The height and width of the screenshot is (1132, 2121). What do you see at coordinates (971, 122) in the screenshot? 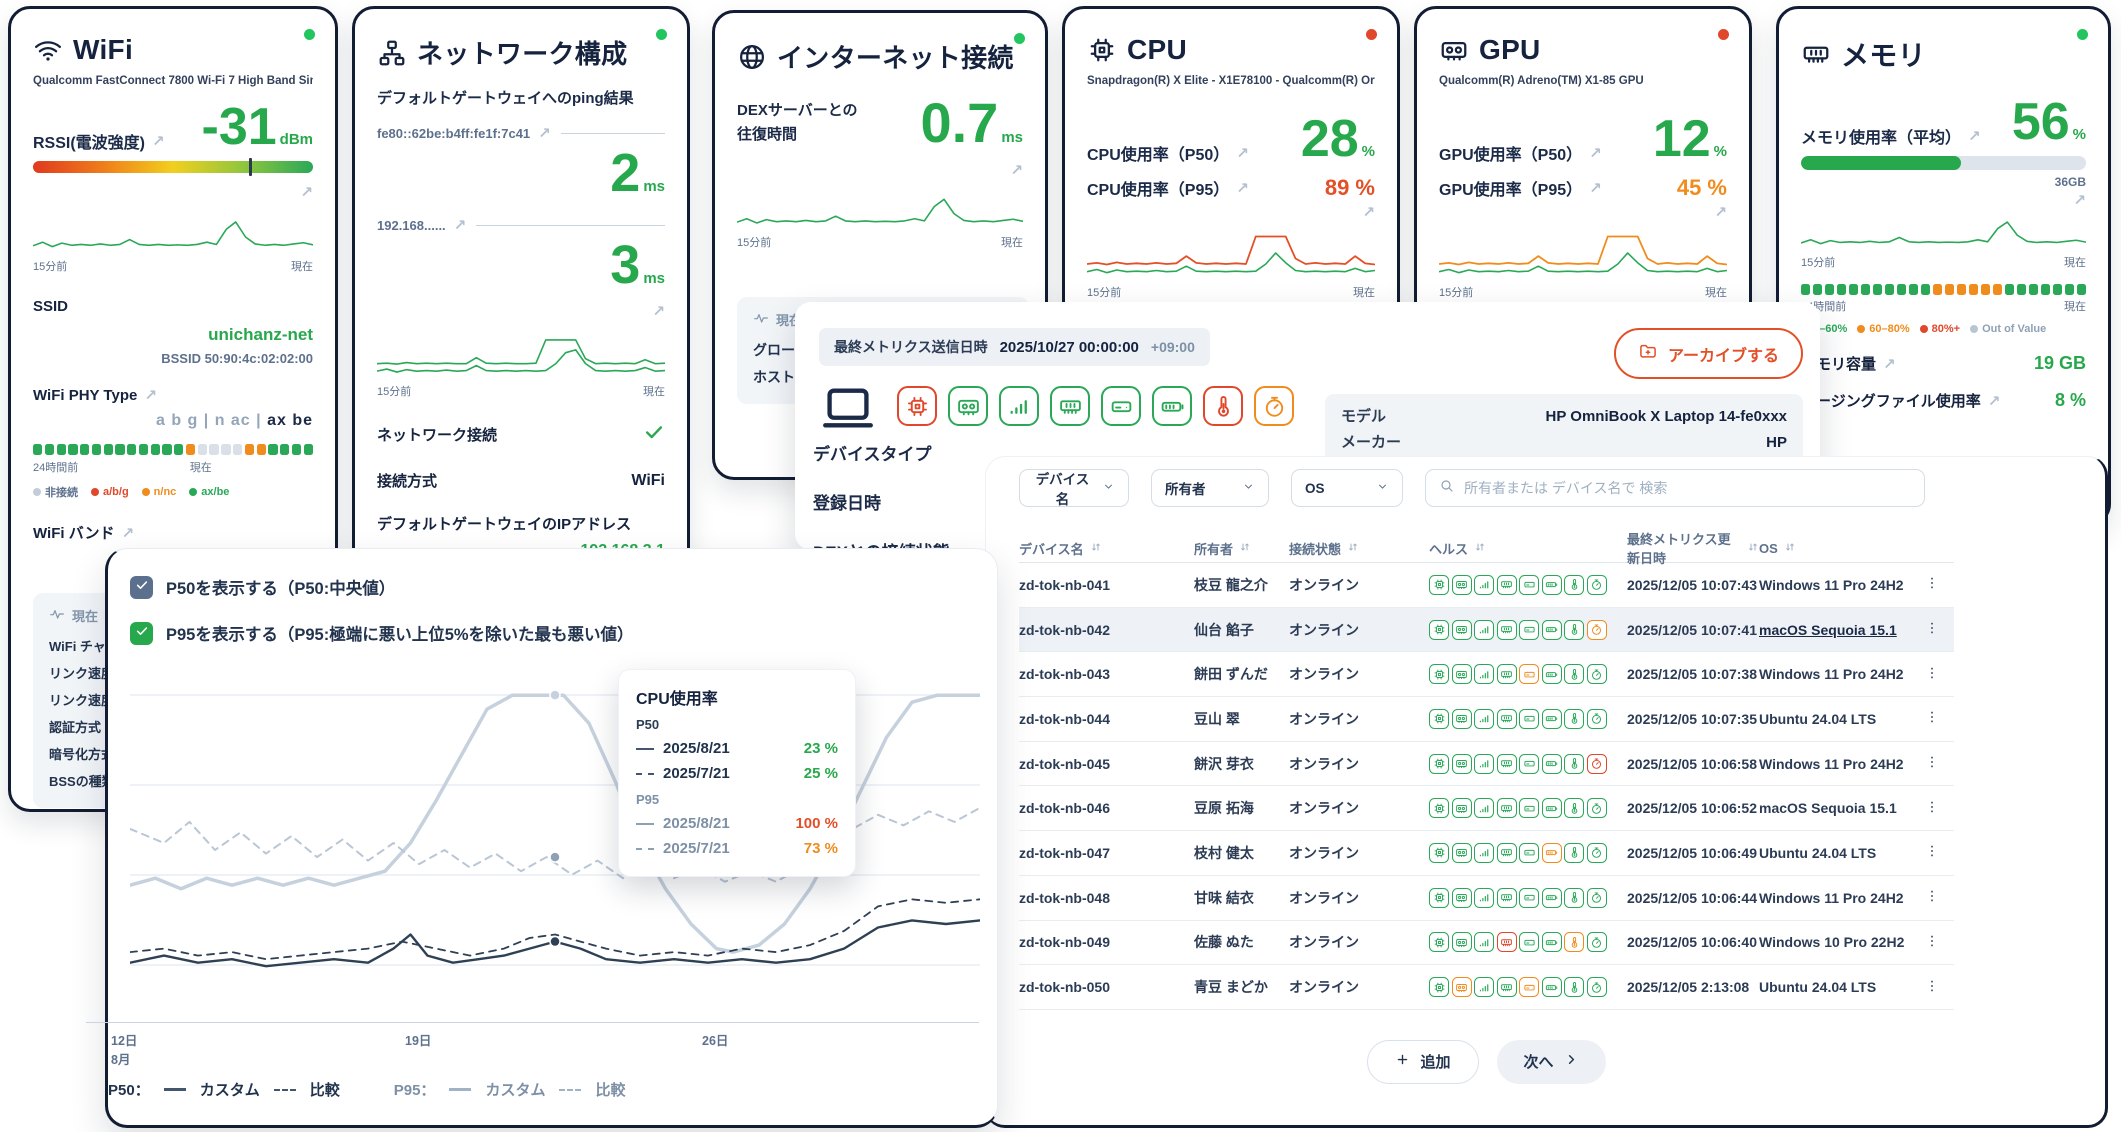
I see `rtt-value: 0.7 ms` at bounding box center [971, 122].